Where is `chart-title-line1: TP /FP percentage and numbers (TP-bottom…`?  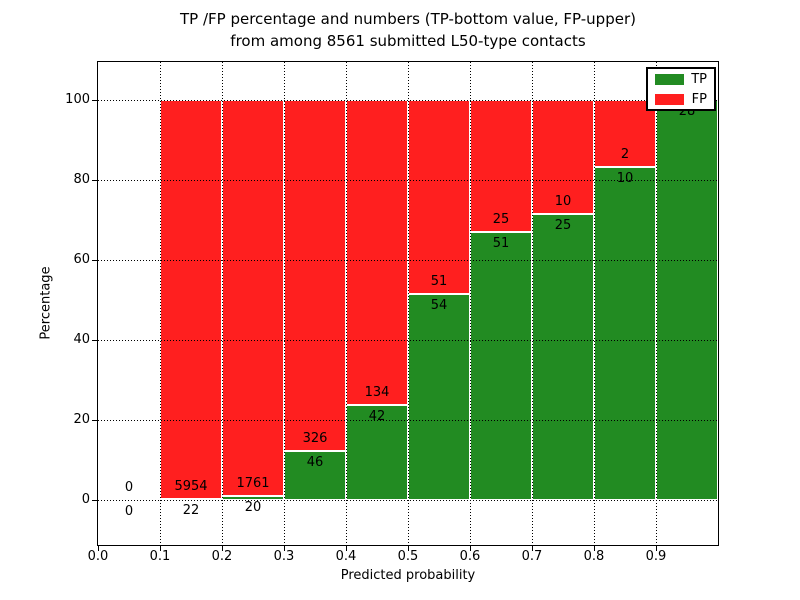
chart-title-line1: TP /FP percentage and numbers (TP-bottom… is located at coordinates (408, 19).